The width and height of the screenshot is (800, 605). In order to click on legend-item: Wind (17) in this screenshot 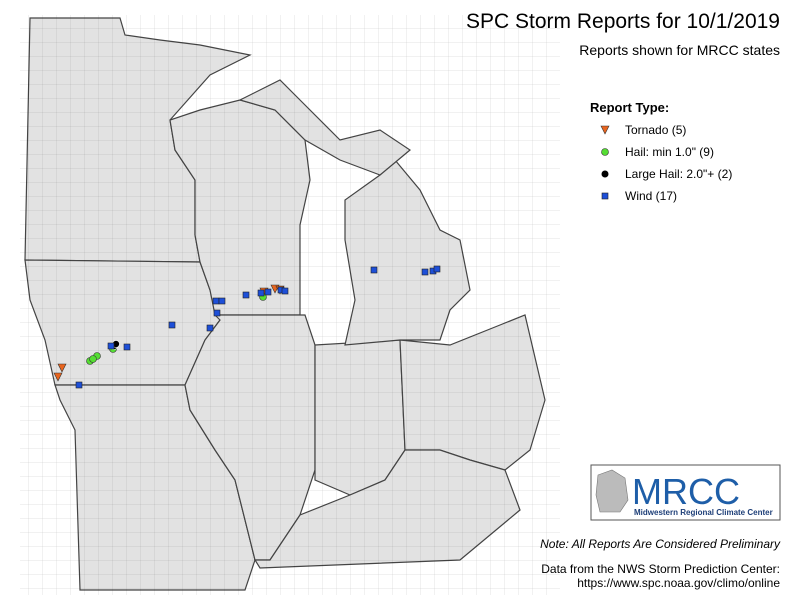, I will do `click(651, 196)`.